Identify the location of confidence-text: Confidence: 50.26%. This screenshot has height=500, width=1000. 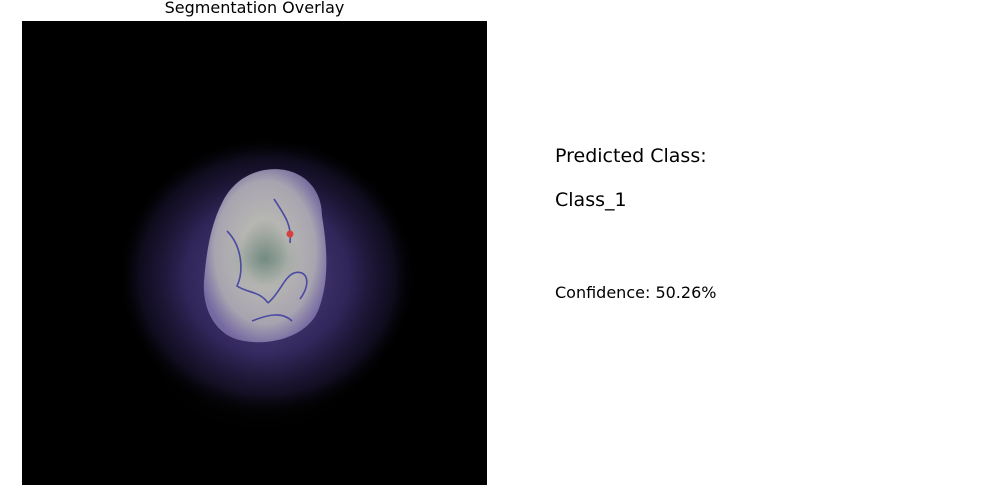
(636, 292).